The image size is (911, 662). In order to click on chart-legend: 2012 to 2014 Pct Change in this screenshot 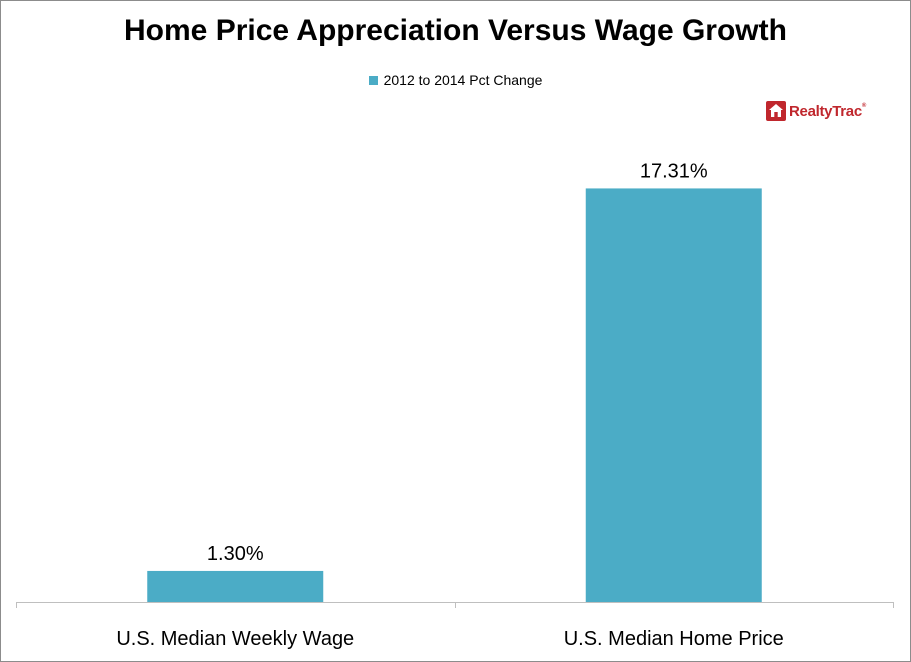, I will do `click(455, 80)`.